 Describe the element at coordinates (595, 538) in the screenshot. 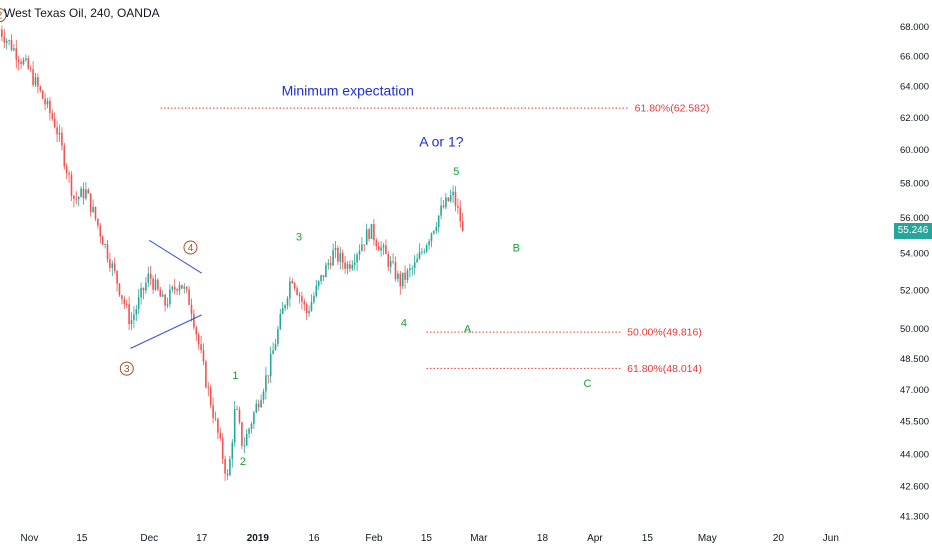

I see `time-tick-label: Apr` at that location.